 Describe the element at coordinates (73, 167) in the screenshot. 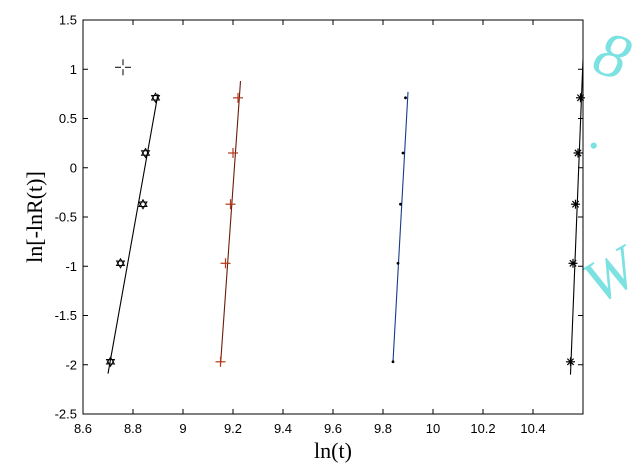

I see `y-tick-label: 0` at that location.